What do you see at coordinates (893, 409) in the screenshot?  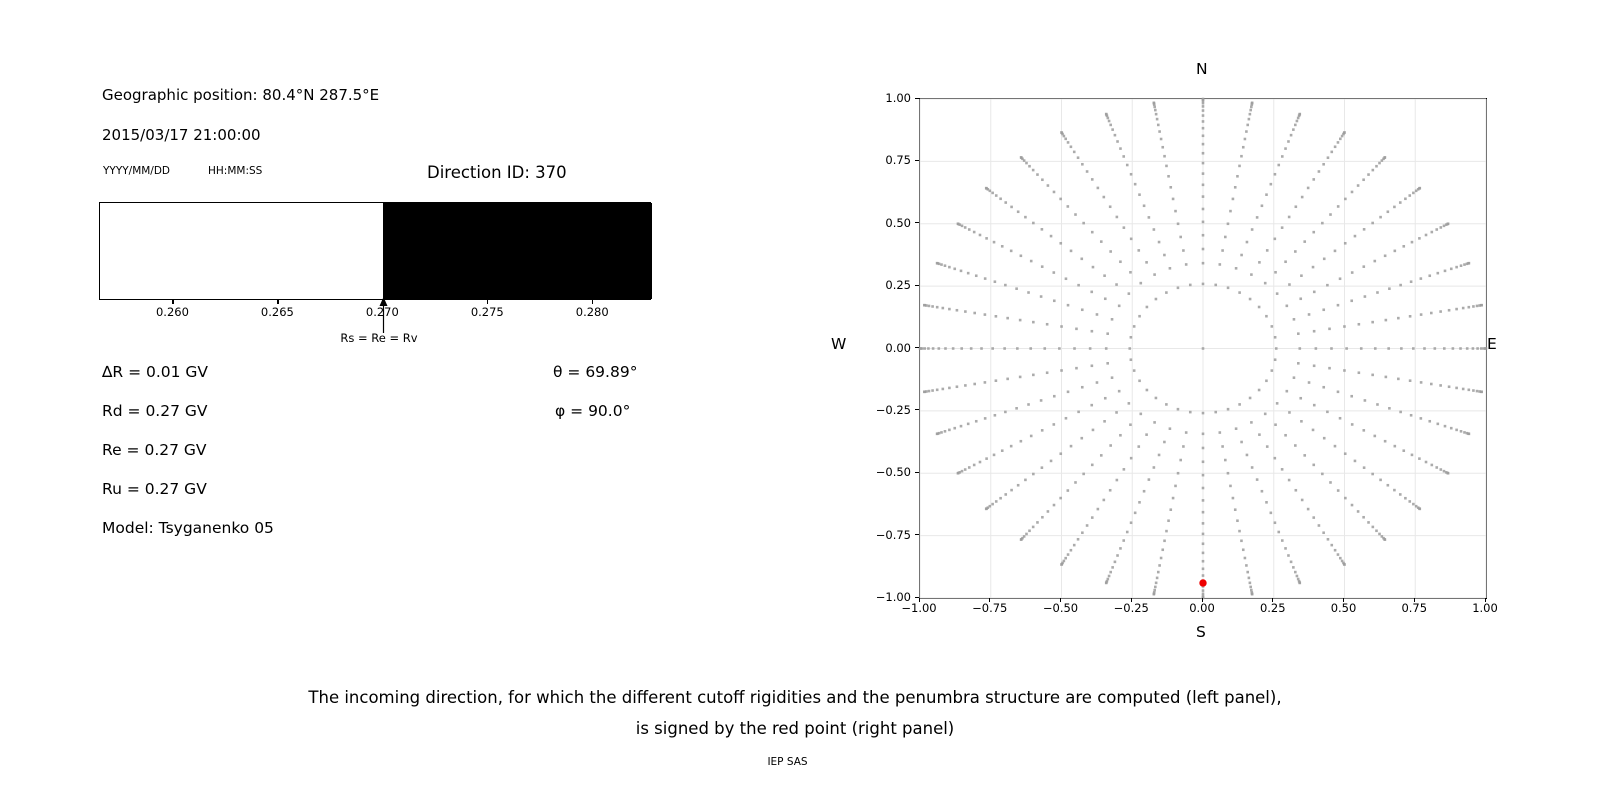 I see `y-tick-label: −0.25` at bounding box center [893, 409].